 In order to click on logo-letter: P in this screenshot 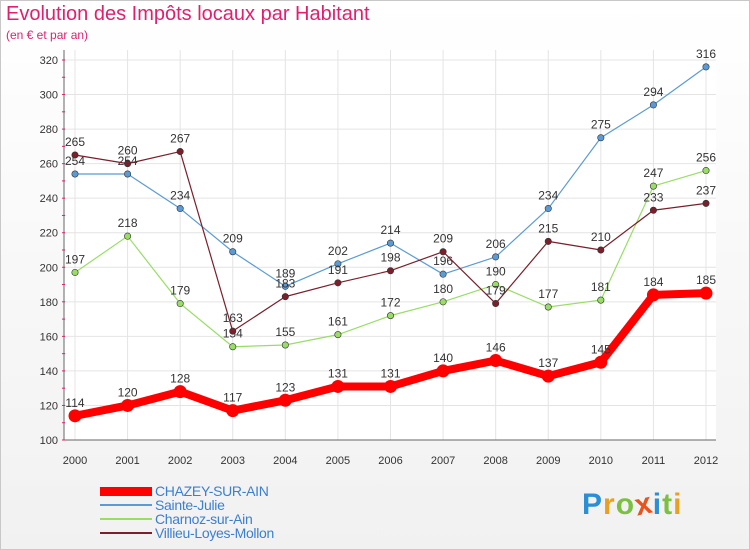, I will do `click(593, 504)`.